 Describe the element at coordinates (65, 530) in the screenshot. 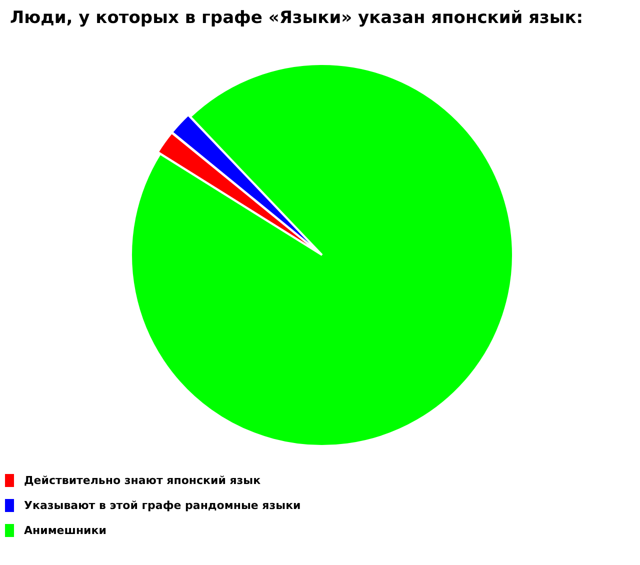

I see `legend-label: Анимешники` at that location.